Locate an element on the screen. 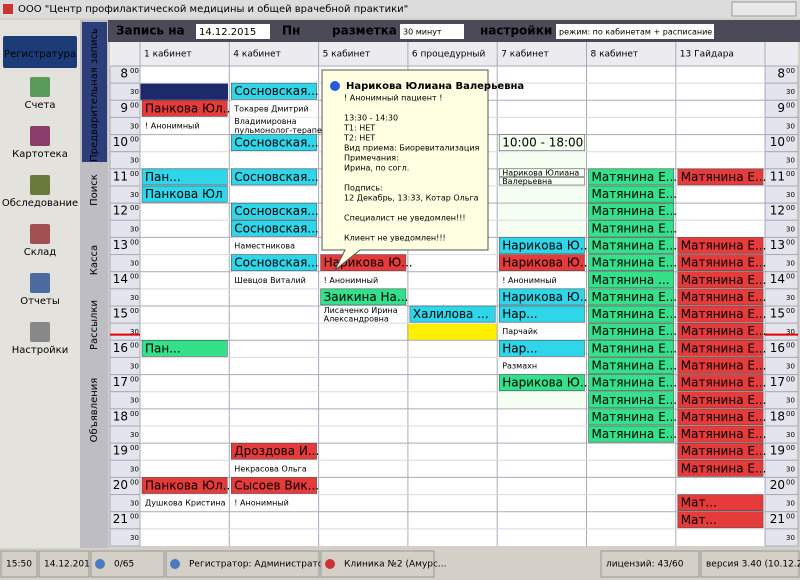 The width and height of the screenshot is (800, 580). appointment-text: Размахн is located at coordinates (519, 366).